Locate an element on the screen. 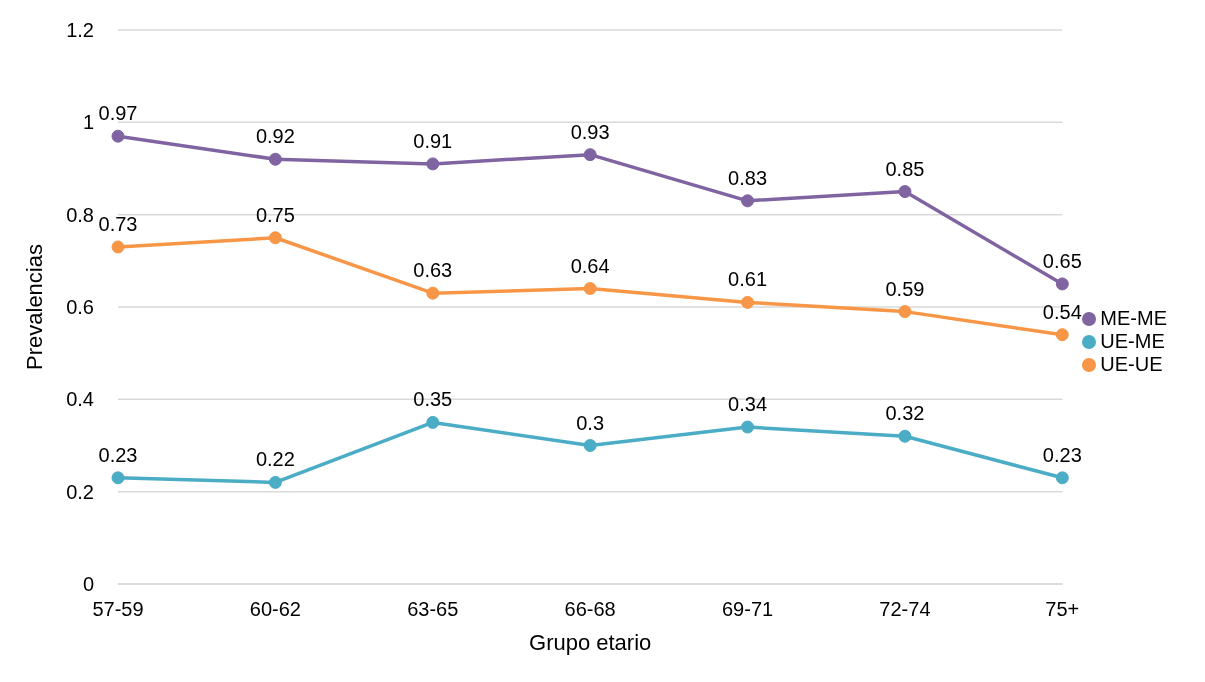 The image size is (1205, 682). x-tick-label: 69-71 is located at coordinates (747, 609).